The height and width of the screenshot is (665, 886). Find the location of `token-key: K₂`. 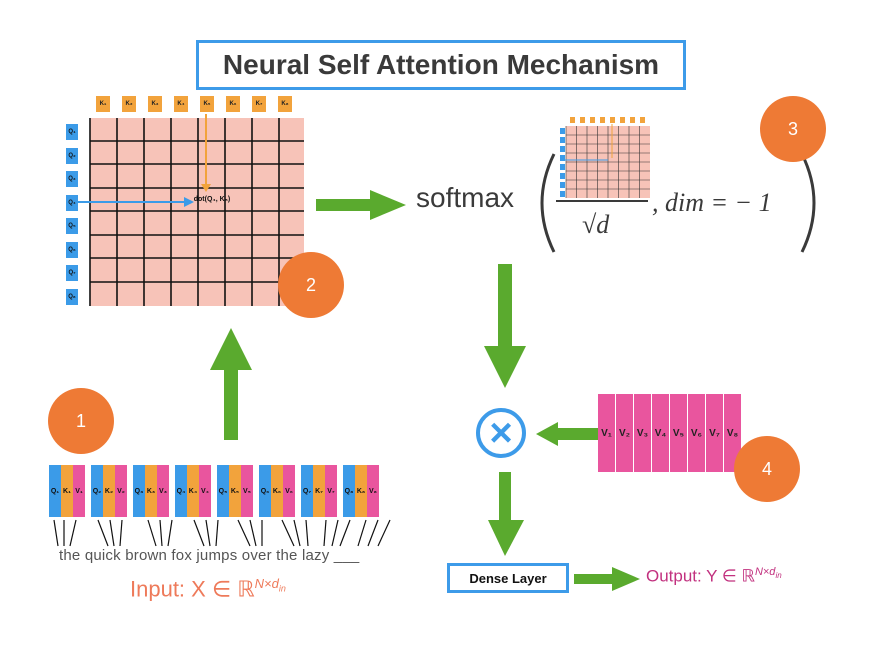

token-key: K₂ is located at coordinates (109, 491).